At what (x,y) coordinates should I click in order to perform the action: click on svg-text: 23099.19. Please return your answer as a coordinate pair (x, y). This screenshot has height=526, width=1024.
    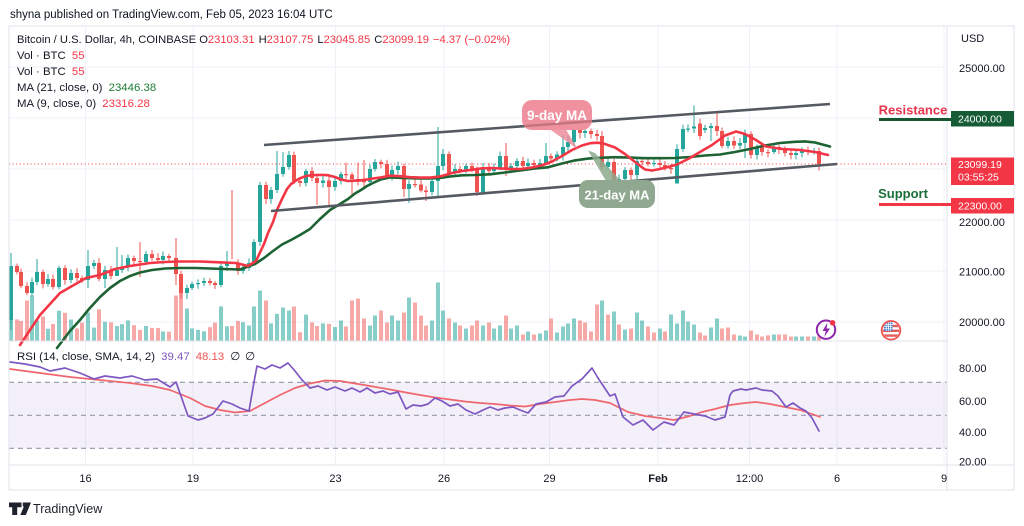
    Looking at the image, I should click on (980, 165).